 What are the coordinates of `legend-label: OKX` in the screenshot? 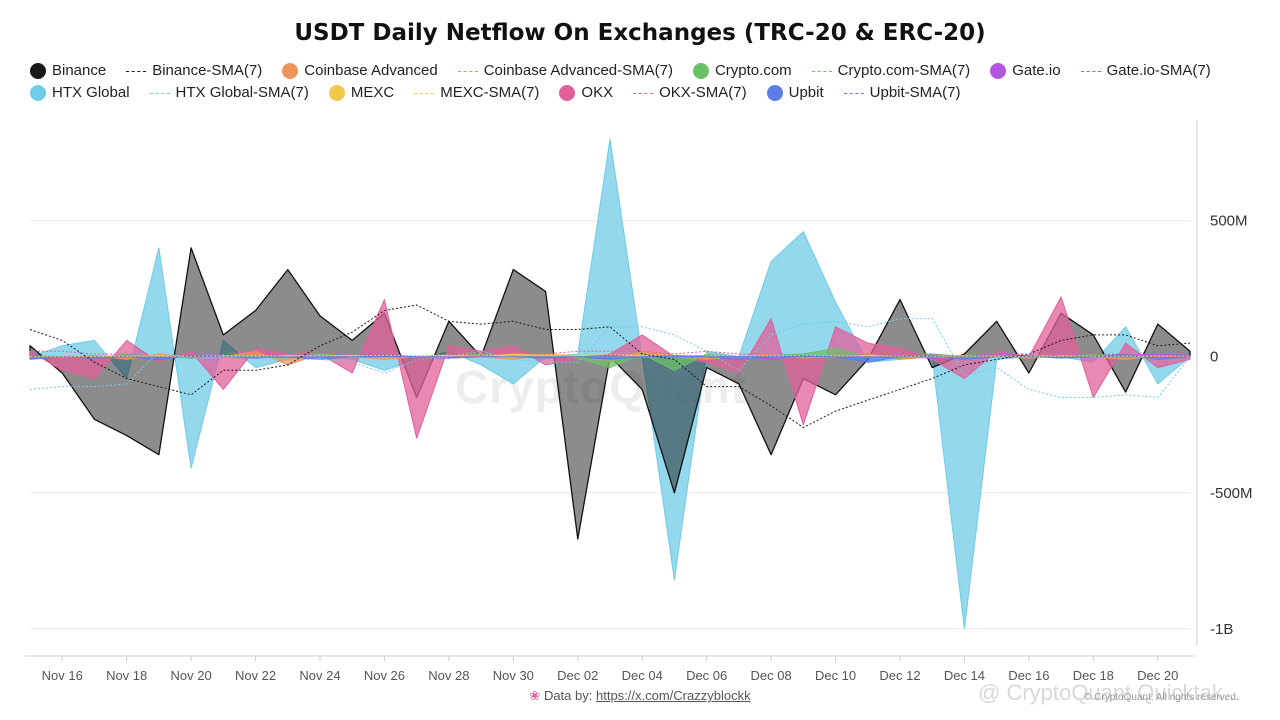 It's located at (597, 92).